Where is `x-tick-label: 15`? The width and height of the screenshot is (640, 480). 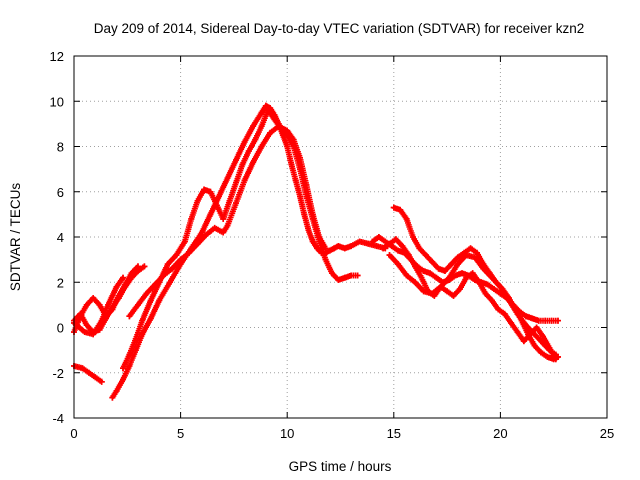
x-tick-label: 15 is located at coordinates (394, 433).